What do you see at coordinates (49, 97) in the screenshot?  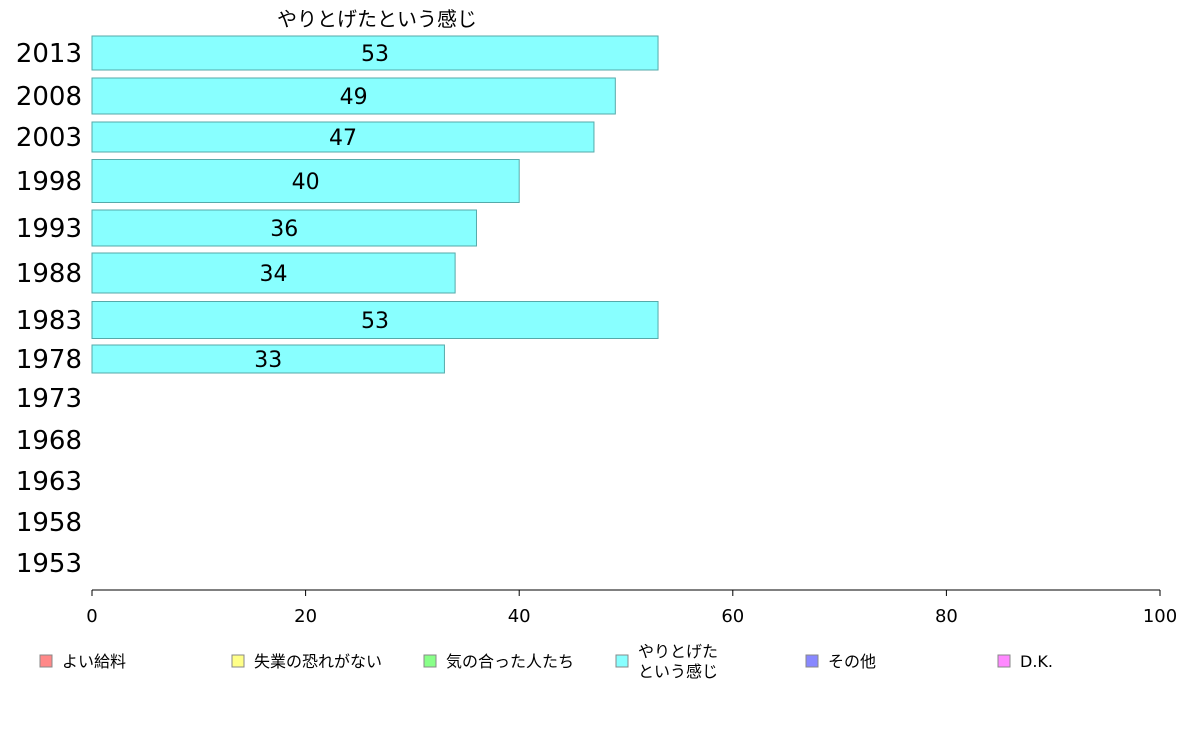 I see `year-label: 2008` at bounding box center [49, 97].